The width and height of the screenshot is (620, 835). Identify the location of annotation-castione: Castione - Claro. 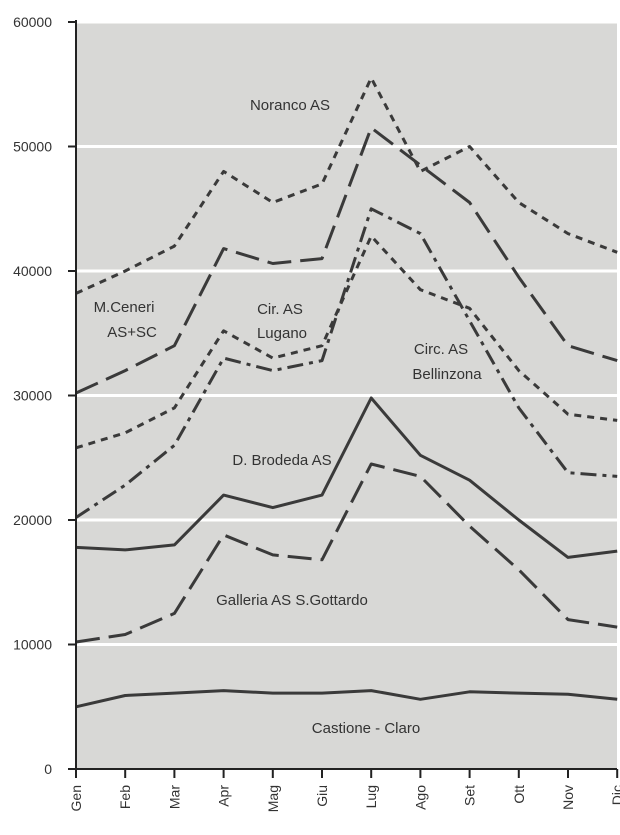
(366, 728).